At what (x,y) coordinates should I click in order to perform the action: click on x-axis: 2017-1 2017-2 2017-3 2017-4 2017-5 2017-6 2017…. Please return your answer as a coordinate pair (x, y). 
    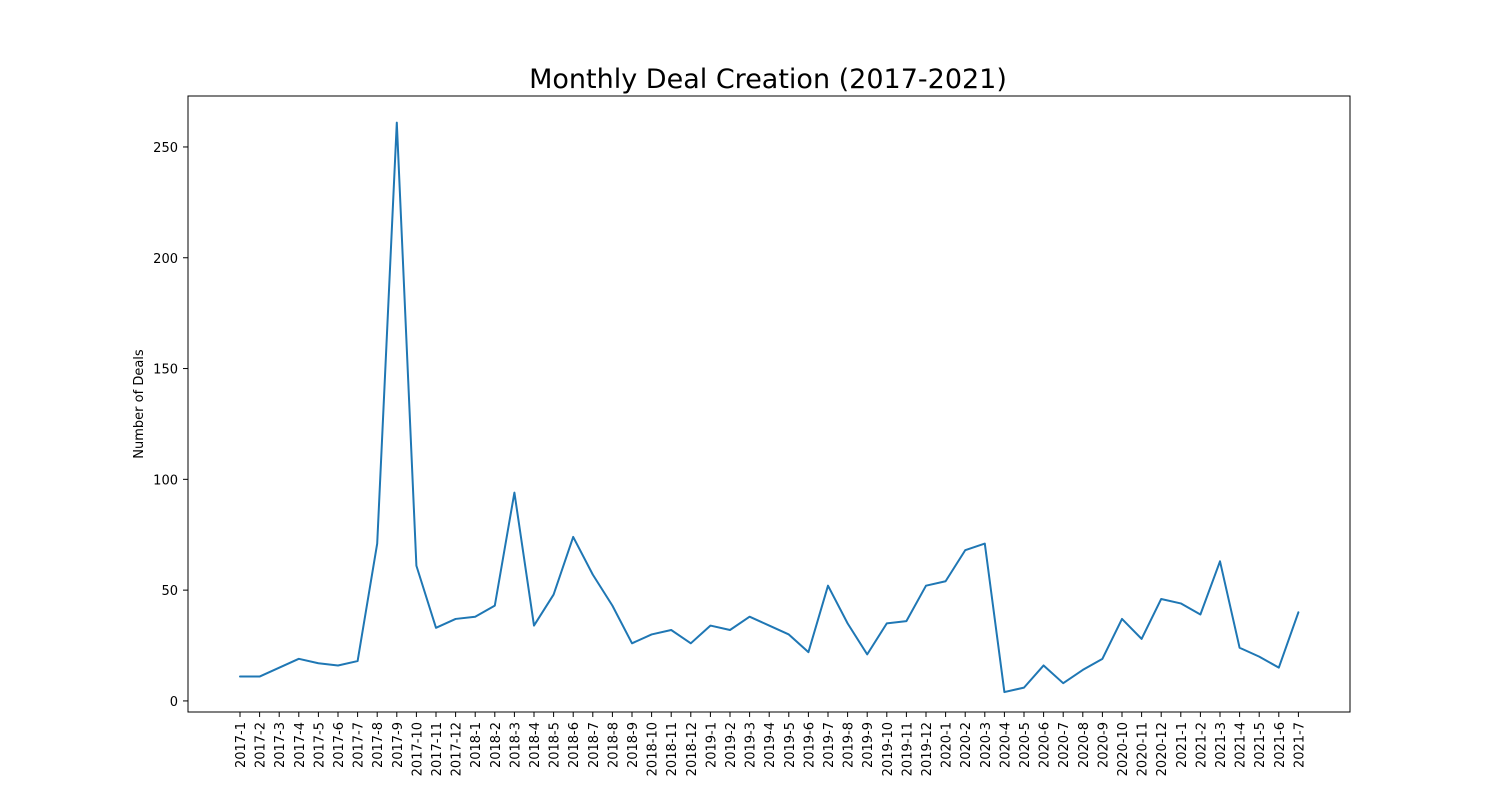
    Looking at the image, I should click on (770, 744).